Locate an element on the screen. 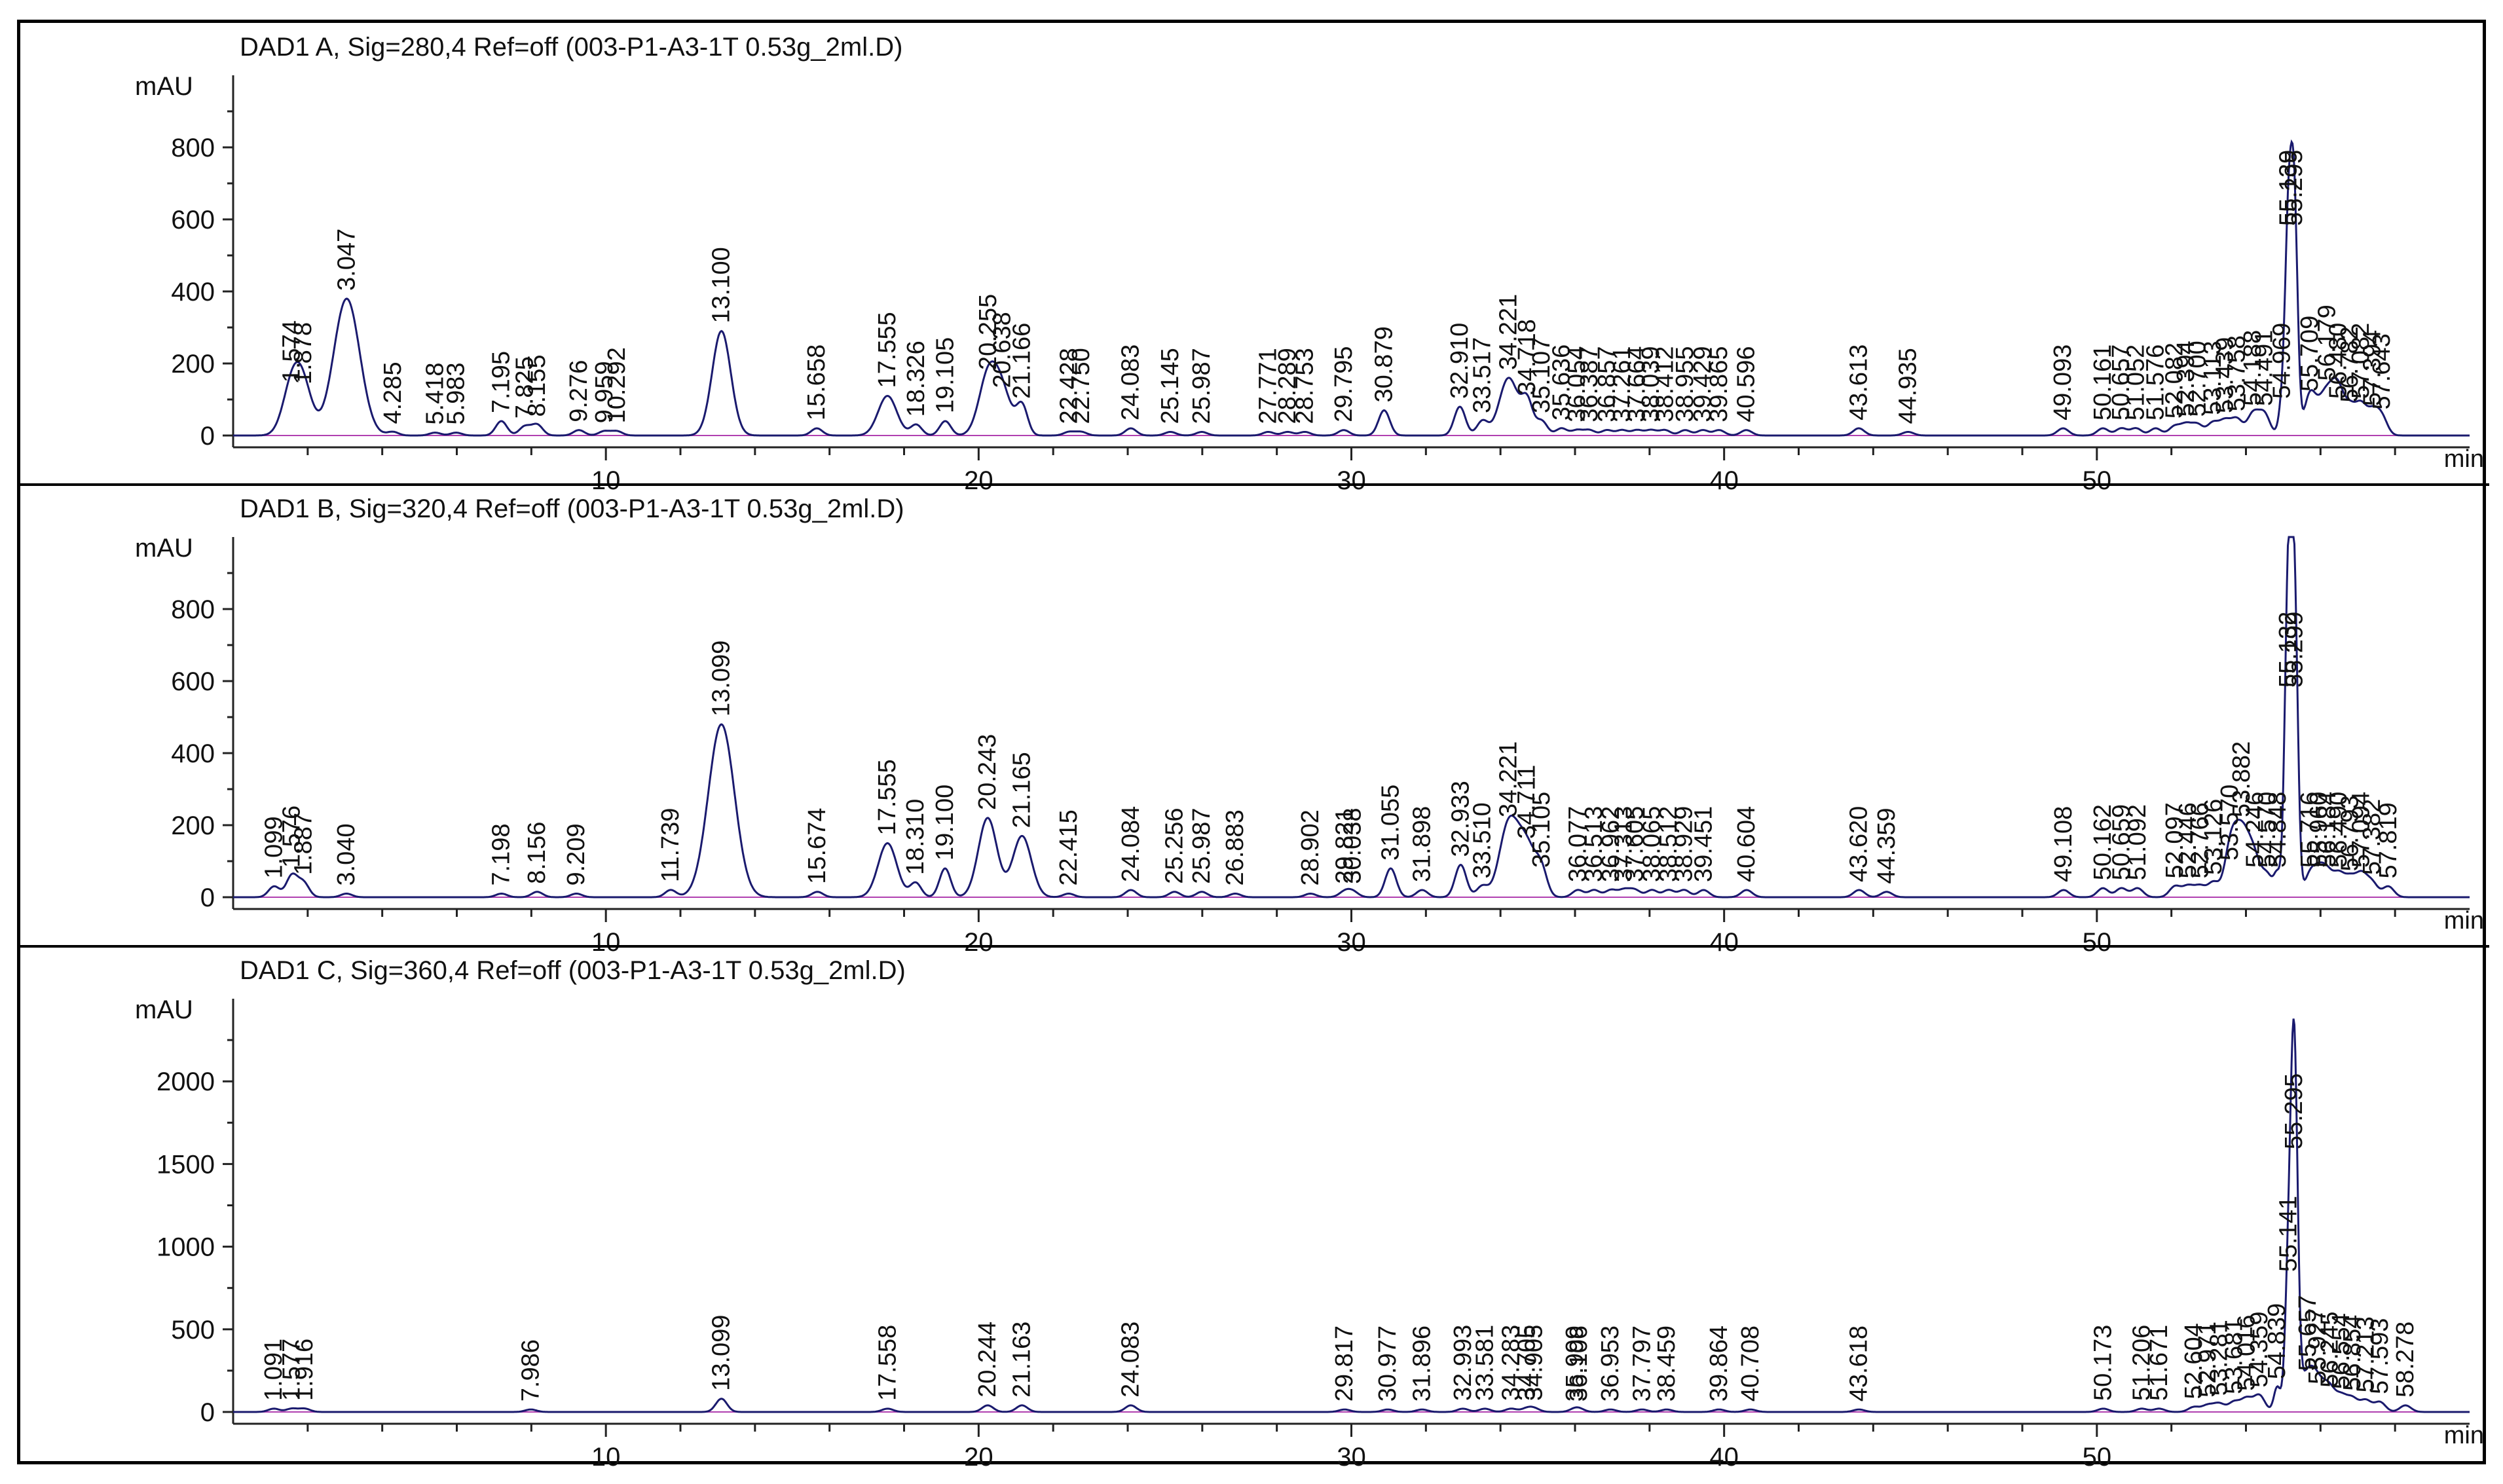  peak-label: 32.910 is located at coordinates (1460, 361).